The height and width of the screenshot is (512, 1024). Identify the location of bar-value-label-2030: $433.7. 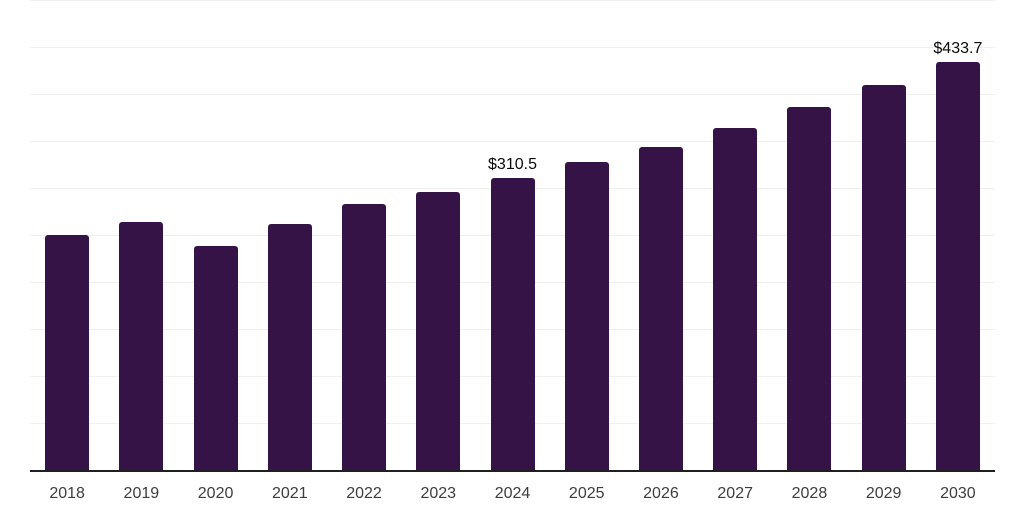
(958, 49).